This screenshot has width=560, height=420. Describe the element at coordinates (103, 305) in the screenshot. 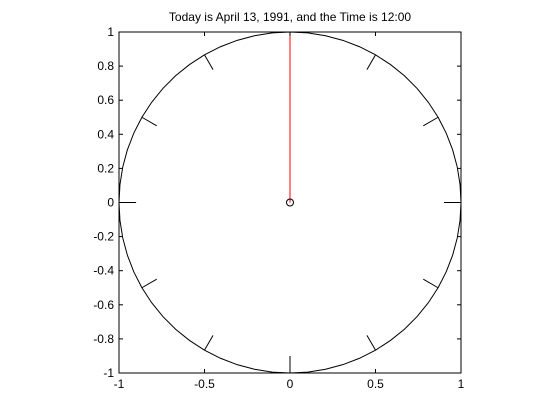

I see `y-tick-label: -0.6` at that location.